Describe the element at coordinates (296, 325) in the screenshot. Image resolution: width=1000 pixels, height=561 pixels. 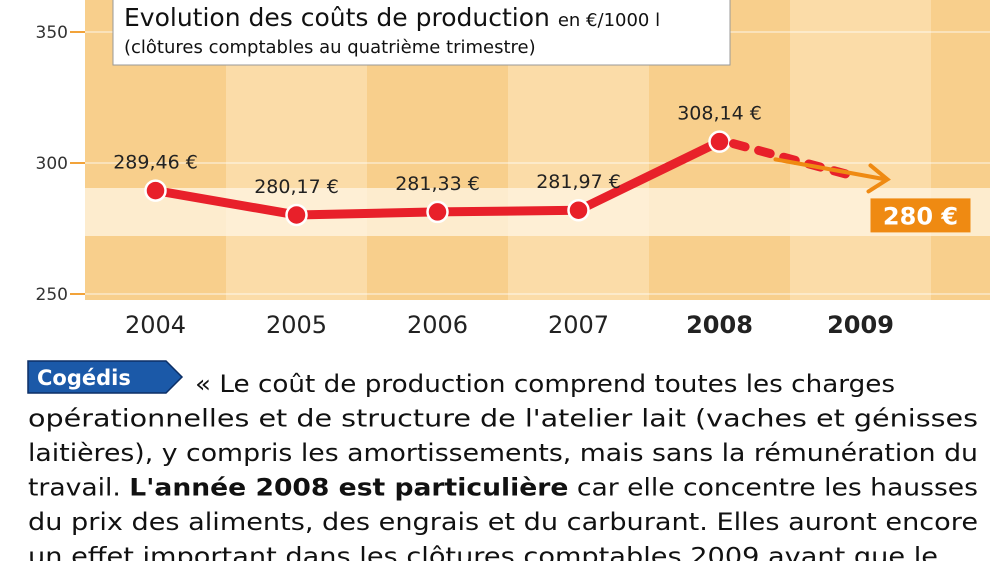
I see `x-tick-label: 2005` at that location.